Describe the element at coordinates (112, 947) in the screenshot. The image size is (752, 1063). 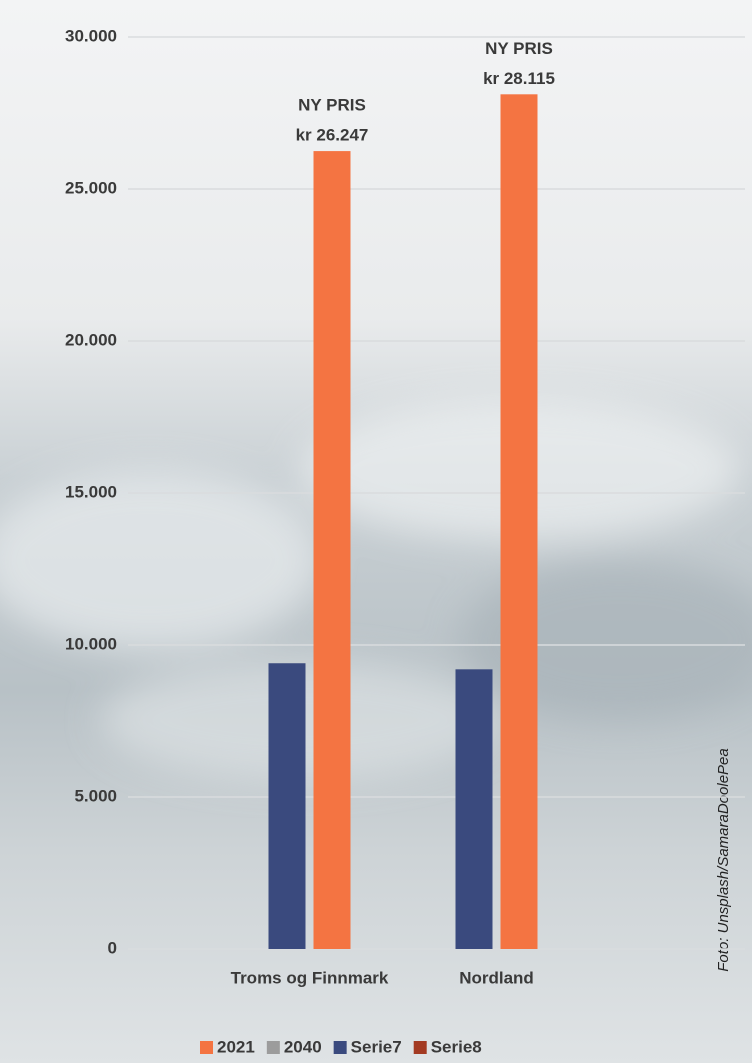
I see `y-tick-label: 0` at that location.